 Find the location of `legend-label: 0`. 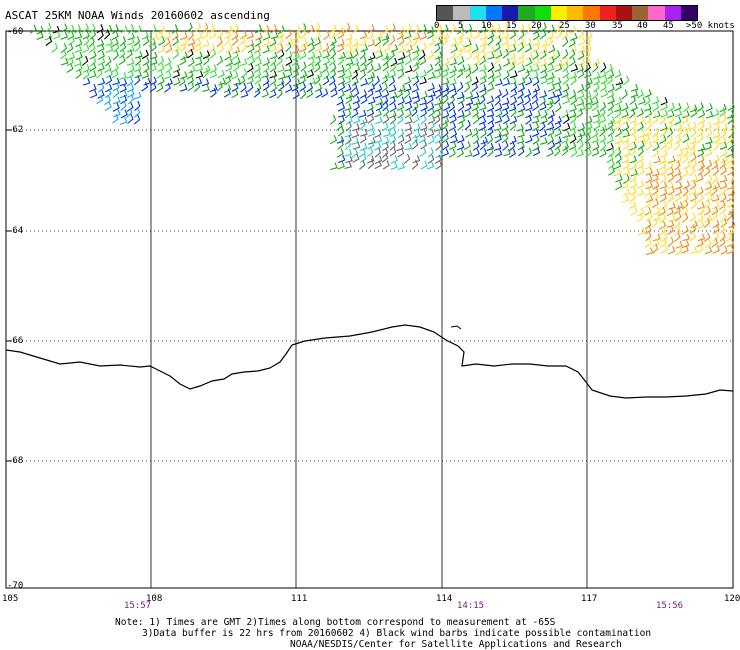

legend-label: 0 is located at coordinates (437, 26).